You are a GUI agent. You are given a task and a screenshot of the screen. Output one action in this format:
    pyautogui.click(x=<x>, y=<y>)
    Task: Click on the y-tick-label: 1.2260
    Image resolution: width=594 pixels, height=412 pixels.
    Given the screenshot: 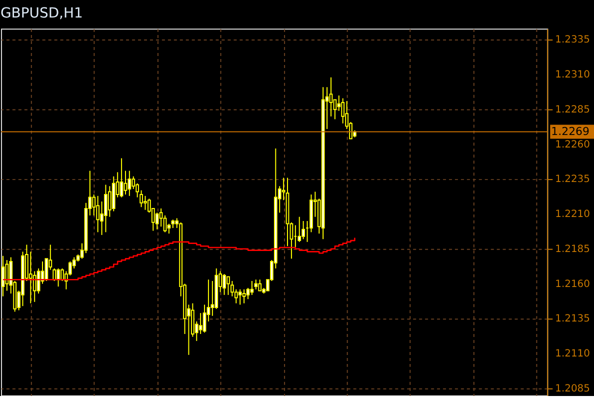 What is the action you would take?
    pyautogui.click(x=572, y=144)
    